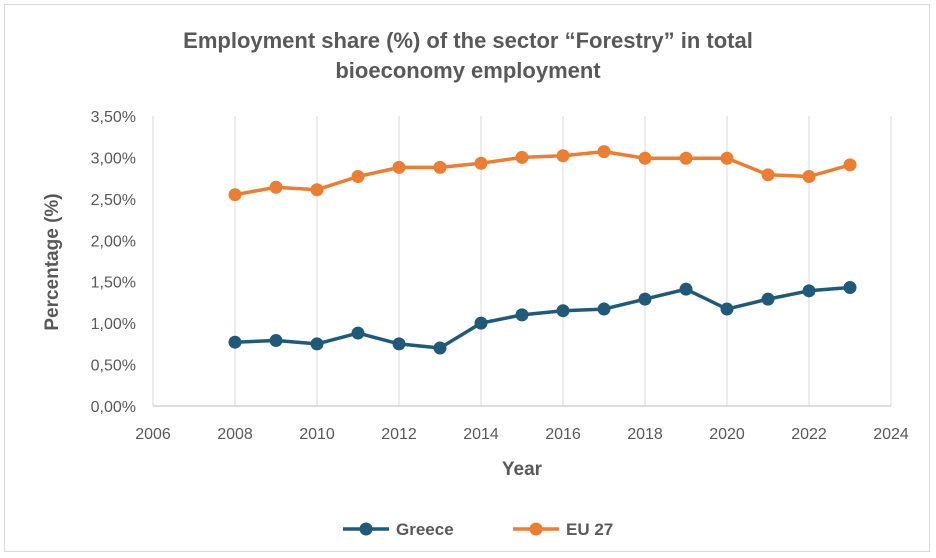 Image resolution: width=936 pixels, height=558 pixels. Describe the element at coordinates (645, 434) in the screenshot. I see `x-tick-label: 2018` at that location.